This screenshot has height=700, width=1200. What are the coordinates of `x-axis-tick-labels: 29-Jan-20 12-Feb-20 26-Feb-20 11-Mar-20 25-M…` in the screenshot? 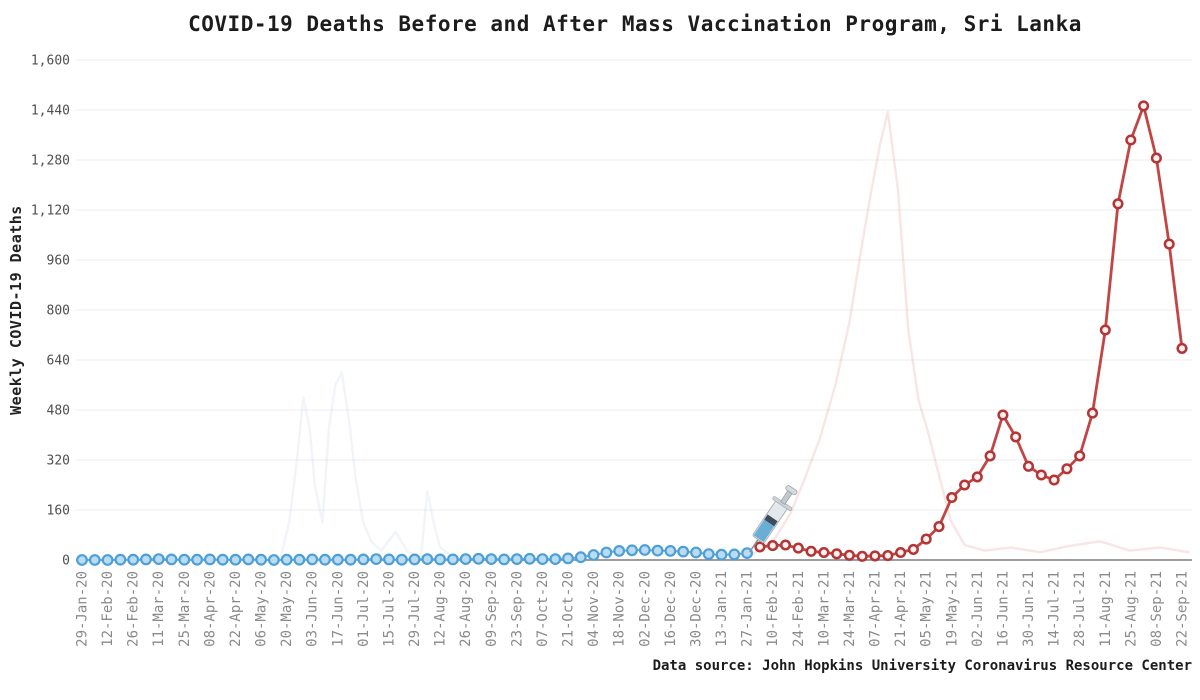 It's located at (633, 609).